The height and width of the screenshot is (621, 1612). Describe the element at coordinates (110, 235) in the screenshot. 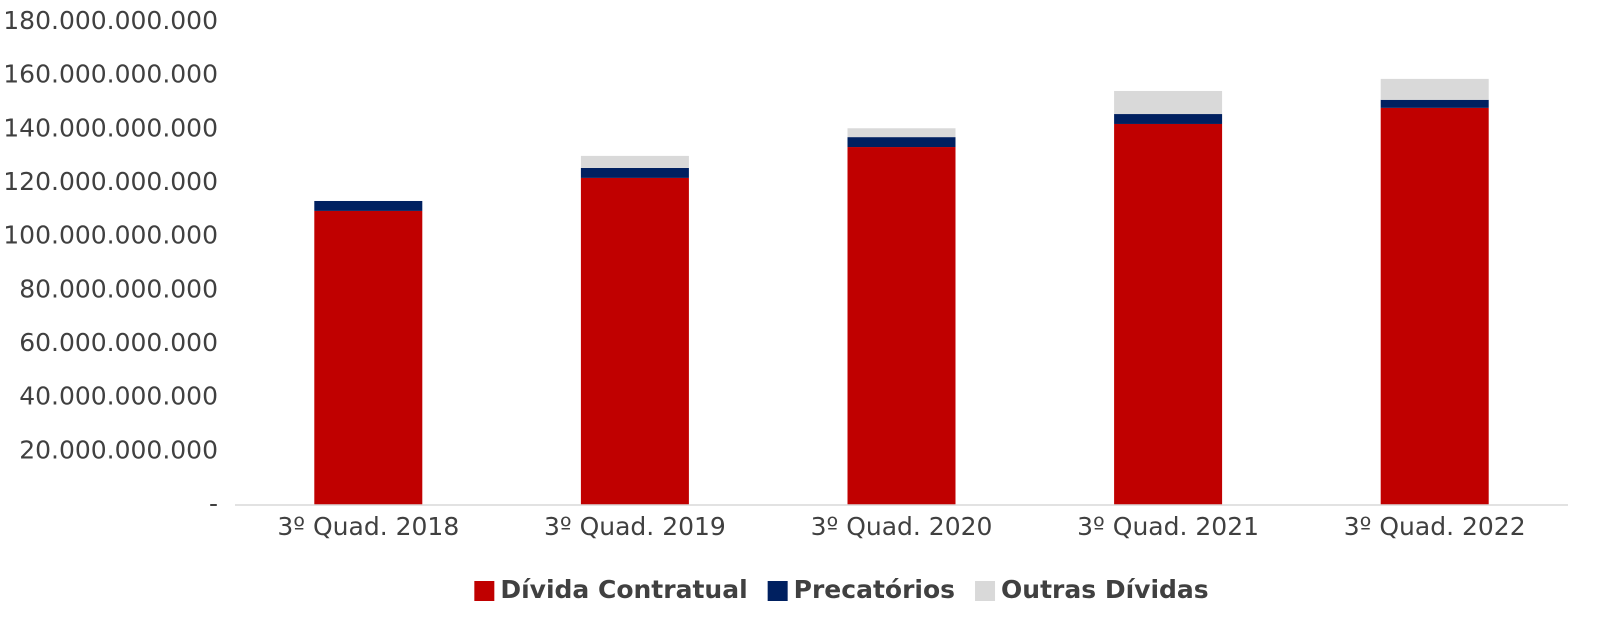

I see `y-tick-label: 100.000.000.000` at that location.